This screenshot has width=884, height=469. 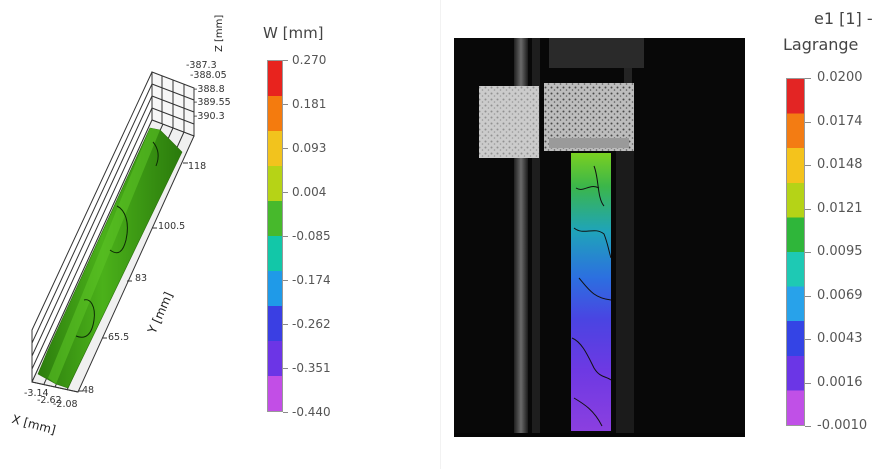 What do you see at coordinates (840, 208) in the screenshot?
I see `colorbar-tick-label: 0.0121` at bounding box center [840, 208].